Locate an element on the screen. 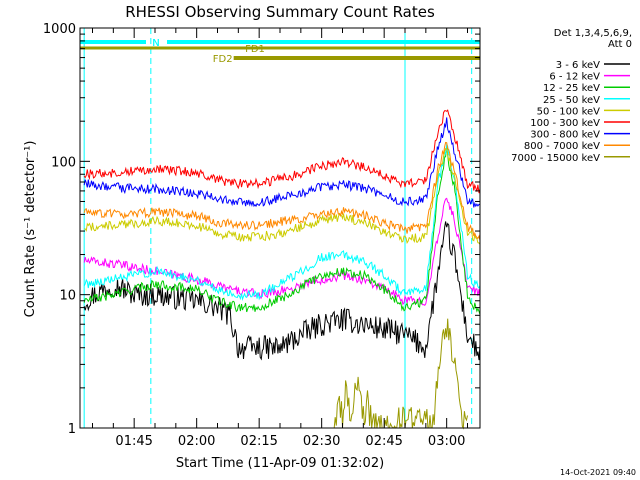  legend-label: 300 - 800 keV is located at coordinates (565, 135).